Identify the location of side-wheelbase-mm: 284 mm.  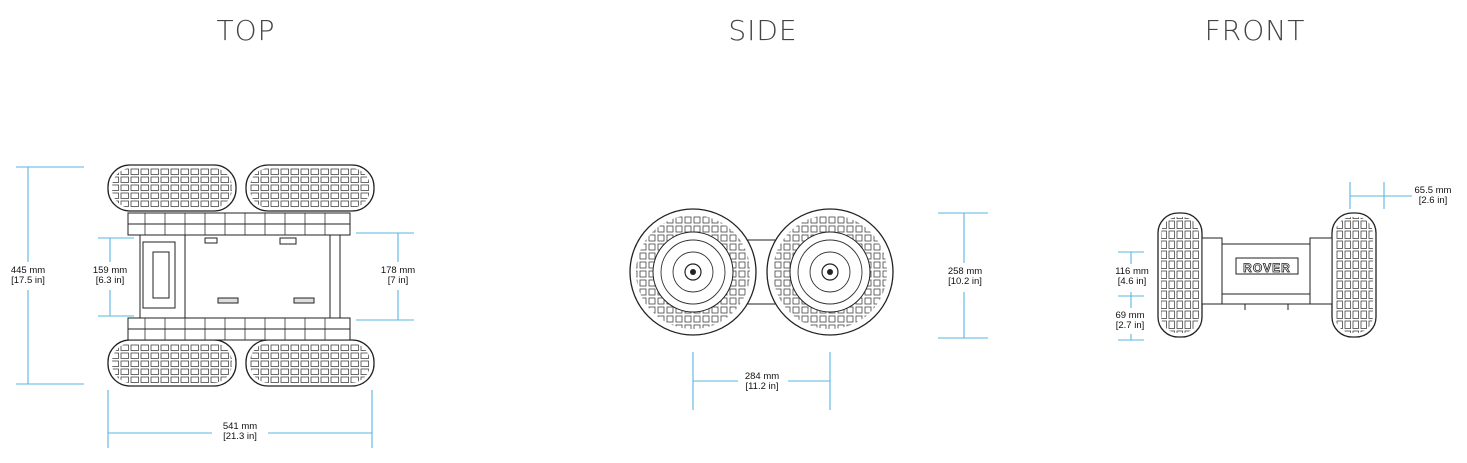
(762, 376).